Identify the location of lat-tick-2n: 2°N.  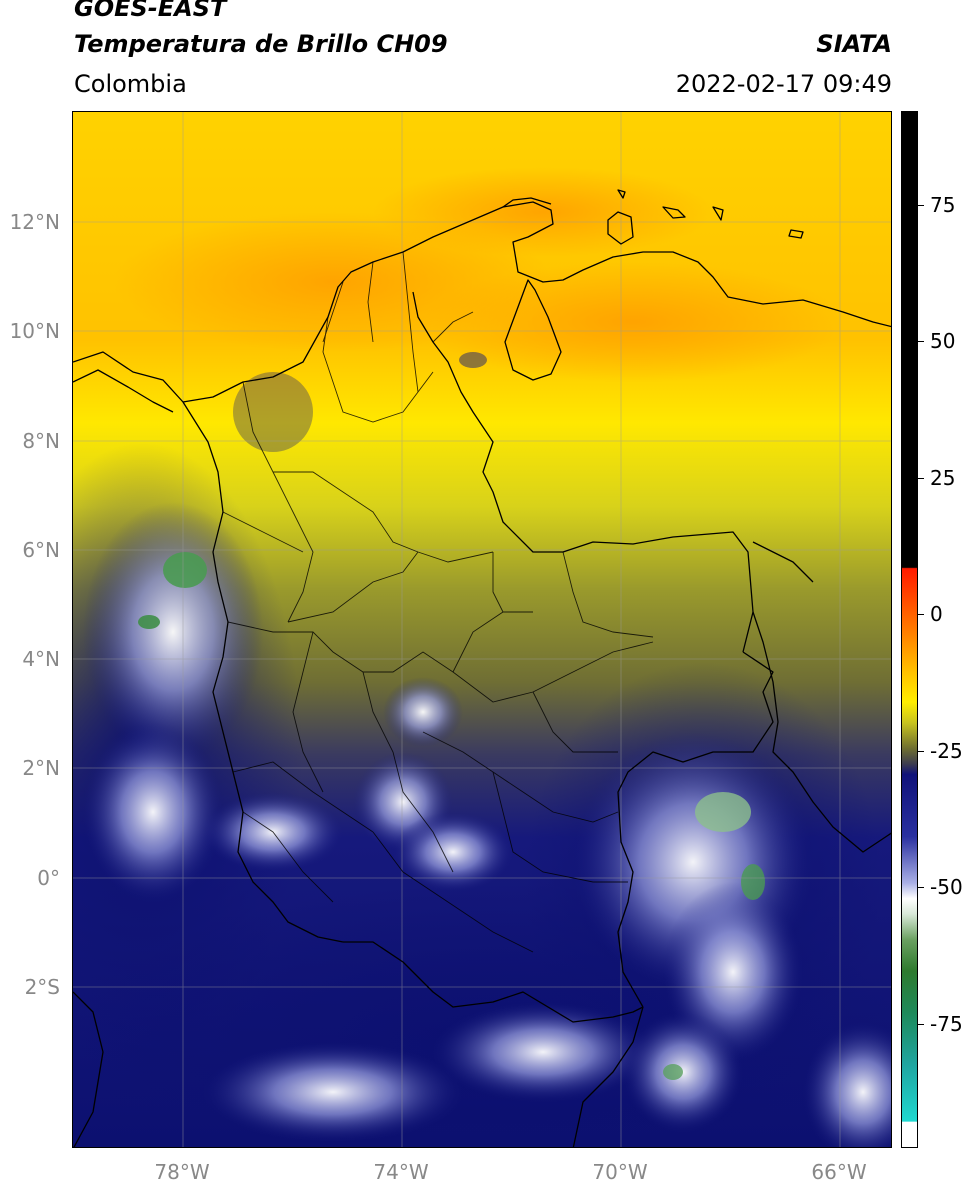
(41, 768).